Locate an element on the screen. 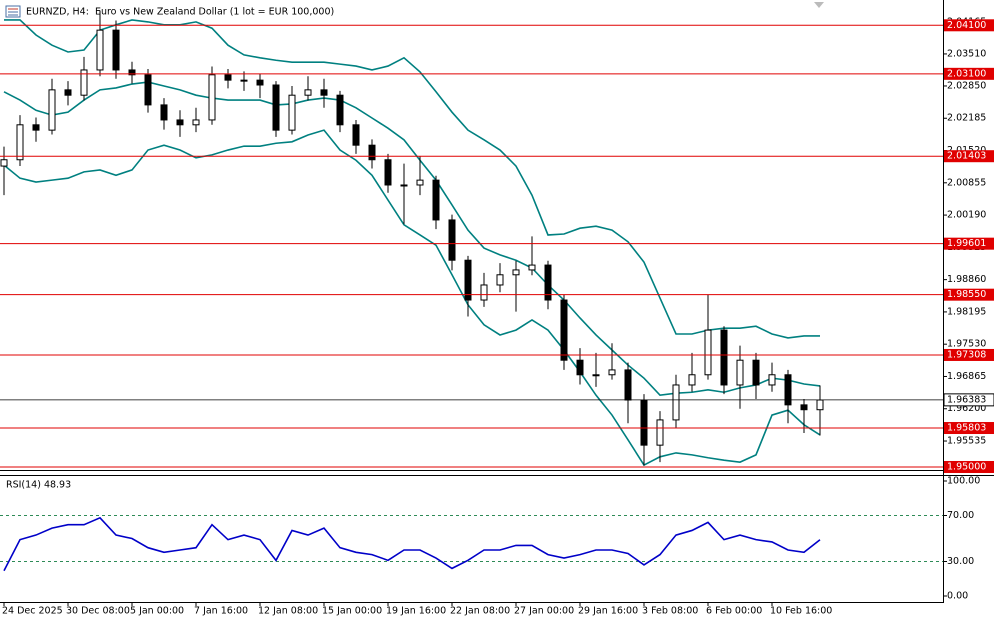  current-price-label: 1.96383 is located at coordinates (966, 399).